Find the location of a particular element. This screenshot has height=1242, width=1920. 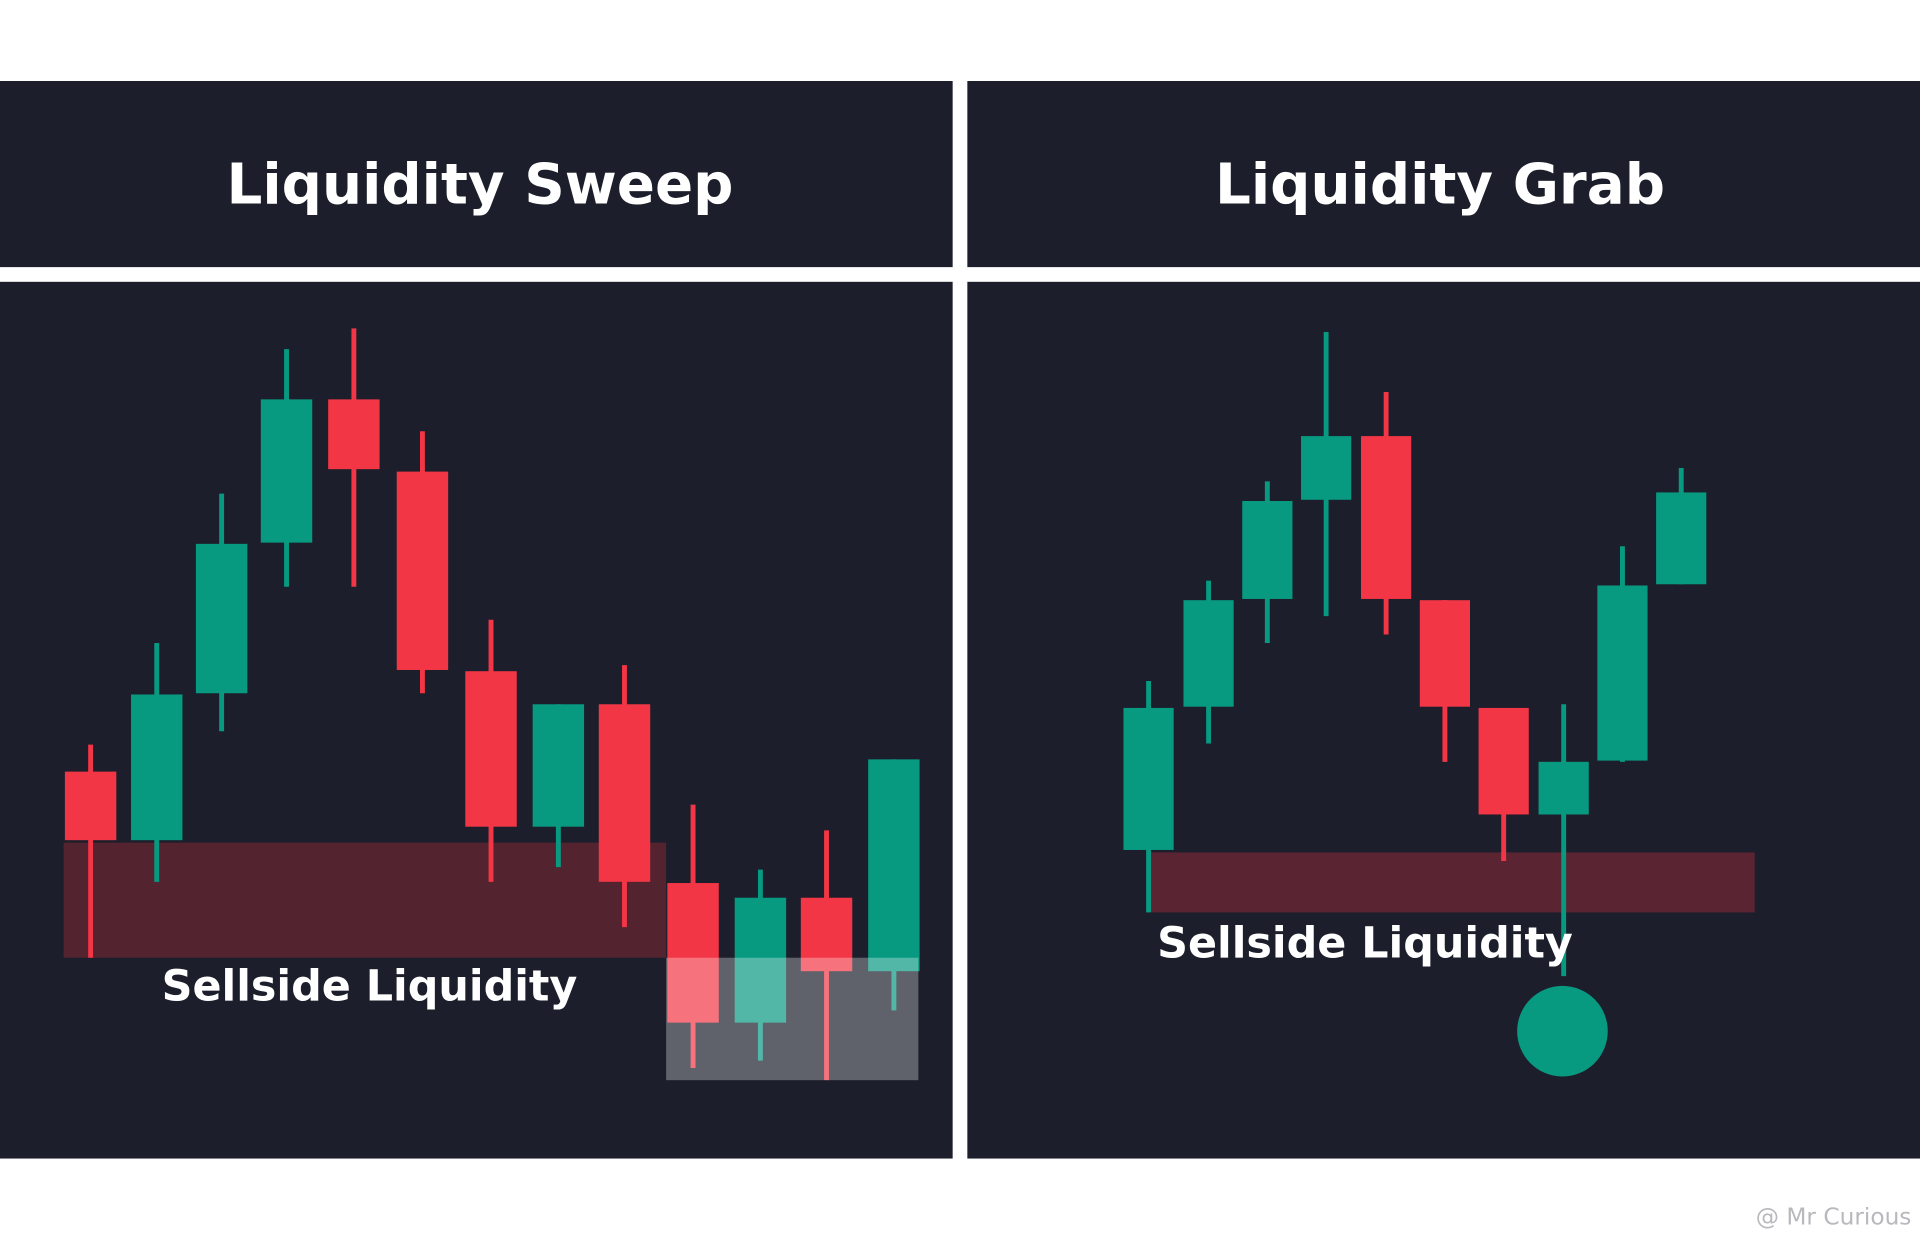

watermark: @ Mr Curious is located at coordinates (1834, 1217).